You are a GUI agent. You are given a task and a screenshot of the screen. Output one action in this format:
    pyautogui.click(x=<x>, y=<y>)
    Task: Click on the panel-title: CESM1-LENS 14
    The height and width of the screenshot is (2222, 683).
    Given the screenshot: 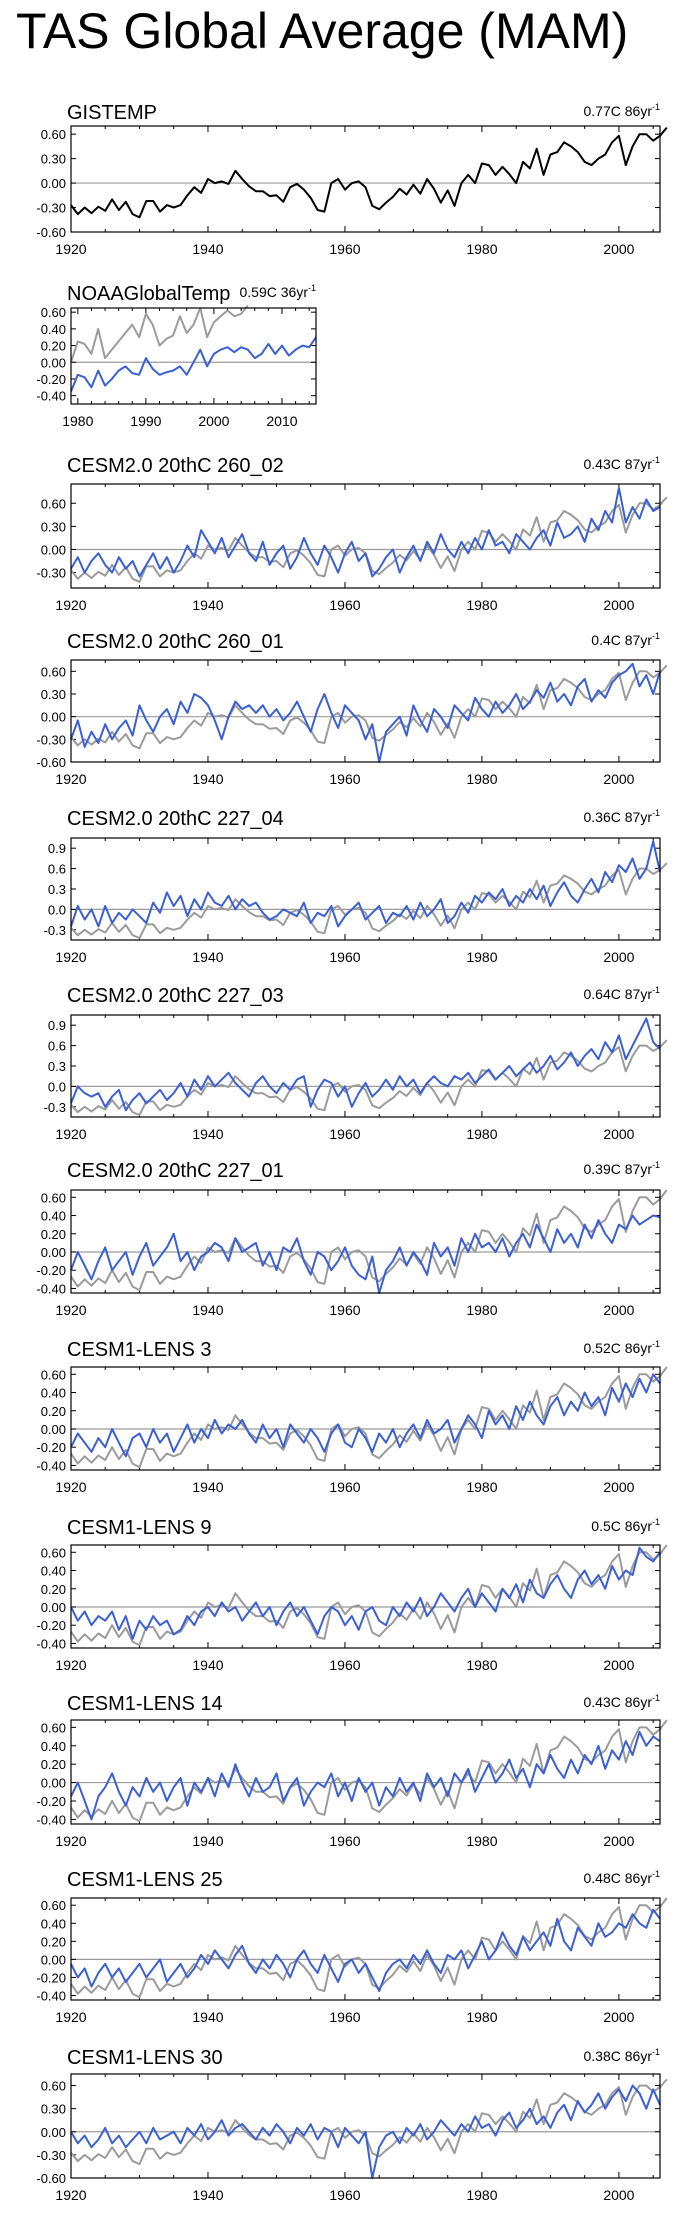 What is the action you would take?
    pyautogui.click(x=145, y=1704)
    